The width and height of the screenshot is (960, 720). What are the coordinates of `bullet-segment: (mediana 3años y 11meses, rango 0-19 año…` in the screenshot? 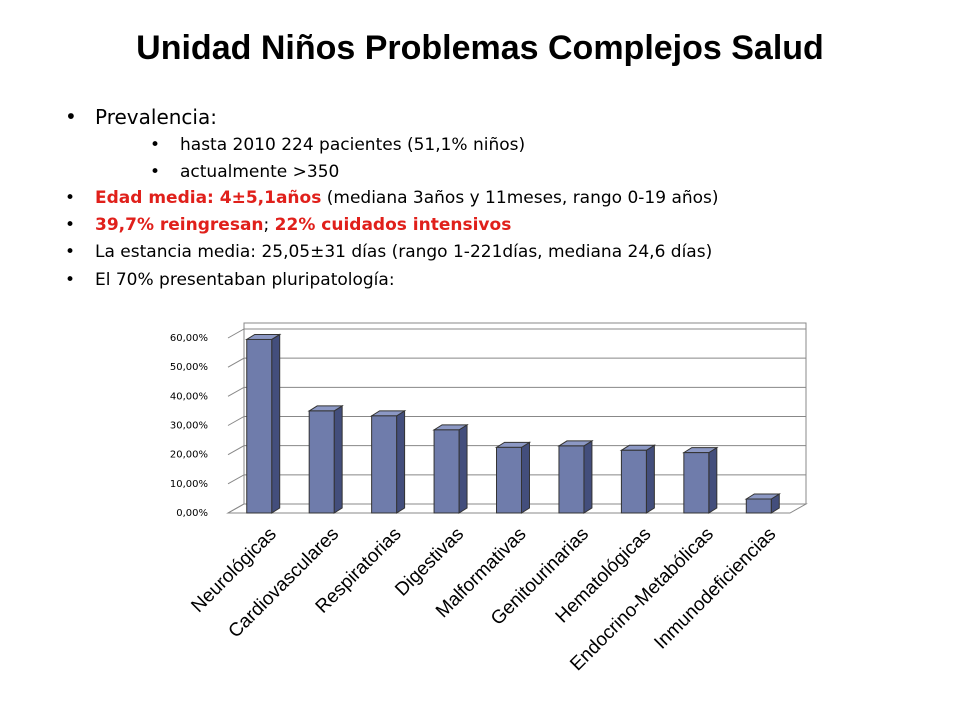 It's located at (519, 198).